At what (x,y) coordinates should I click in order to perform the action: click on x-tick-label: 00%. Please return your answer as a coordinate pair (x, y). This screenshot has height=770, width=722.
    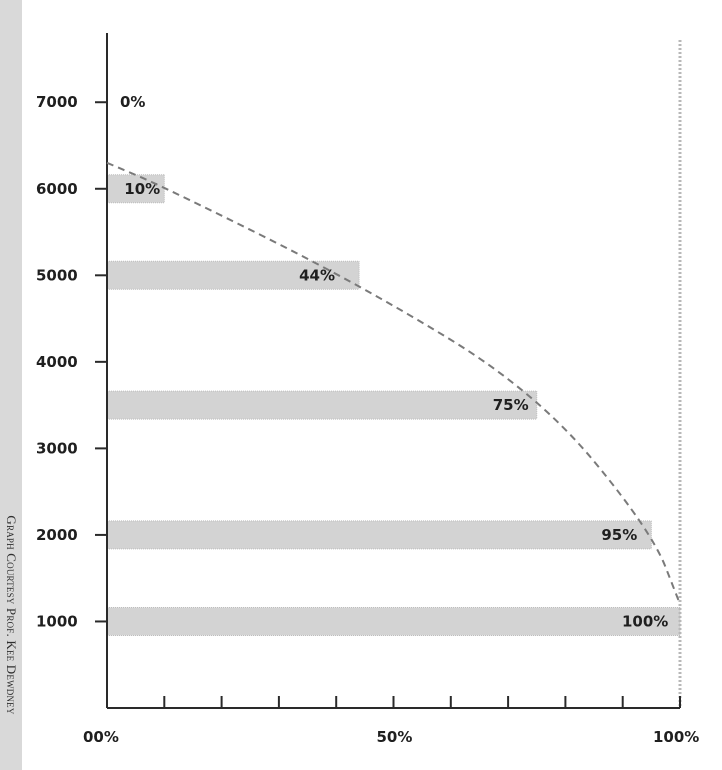
    Looking at the image, I should click on (101, 737).